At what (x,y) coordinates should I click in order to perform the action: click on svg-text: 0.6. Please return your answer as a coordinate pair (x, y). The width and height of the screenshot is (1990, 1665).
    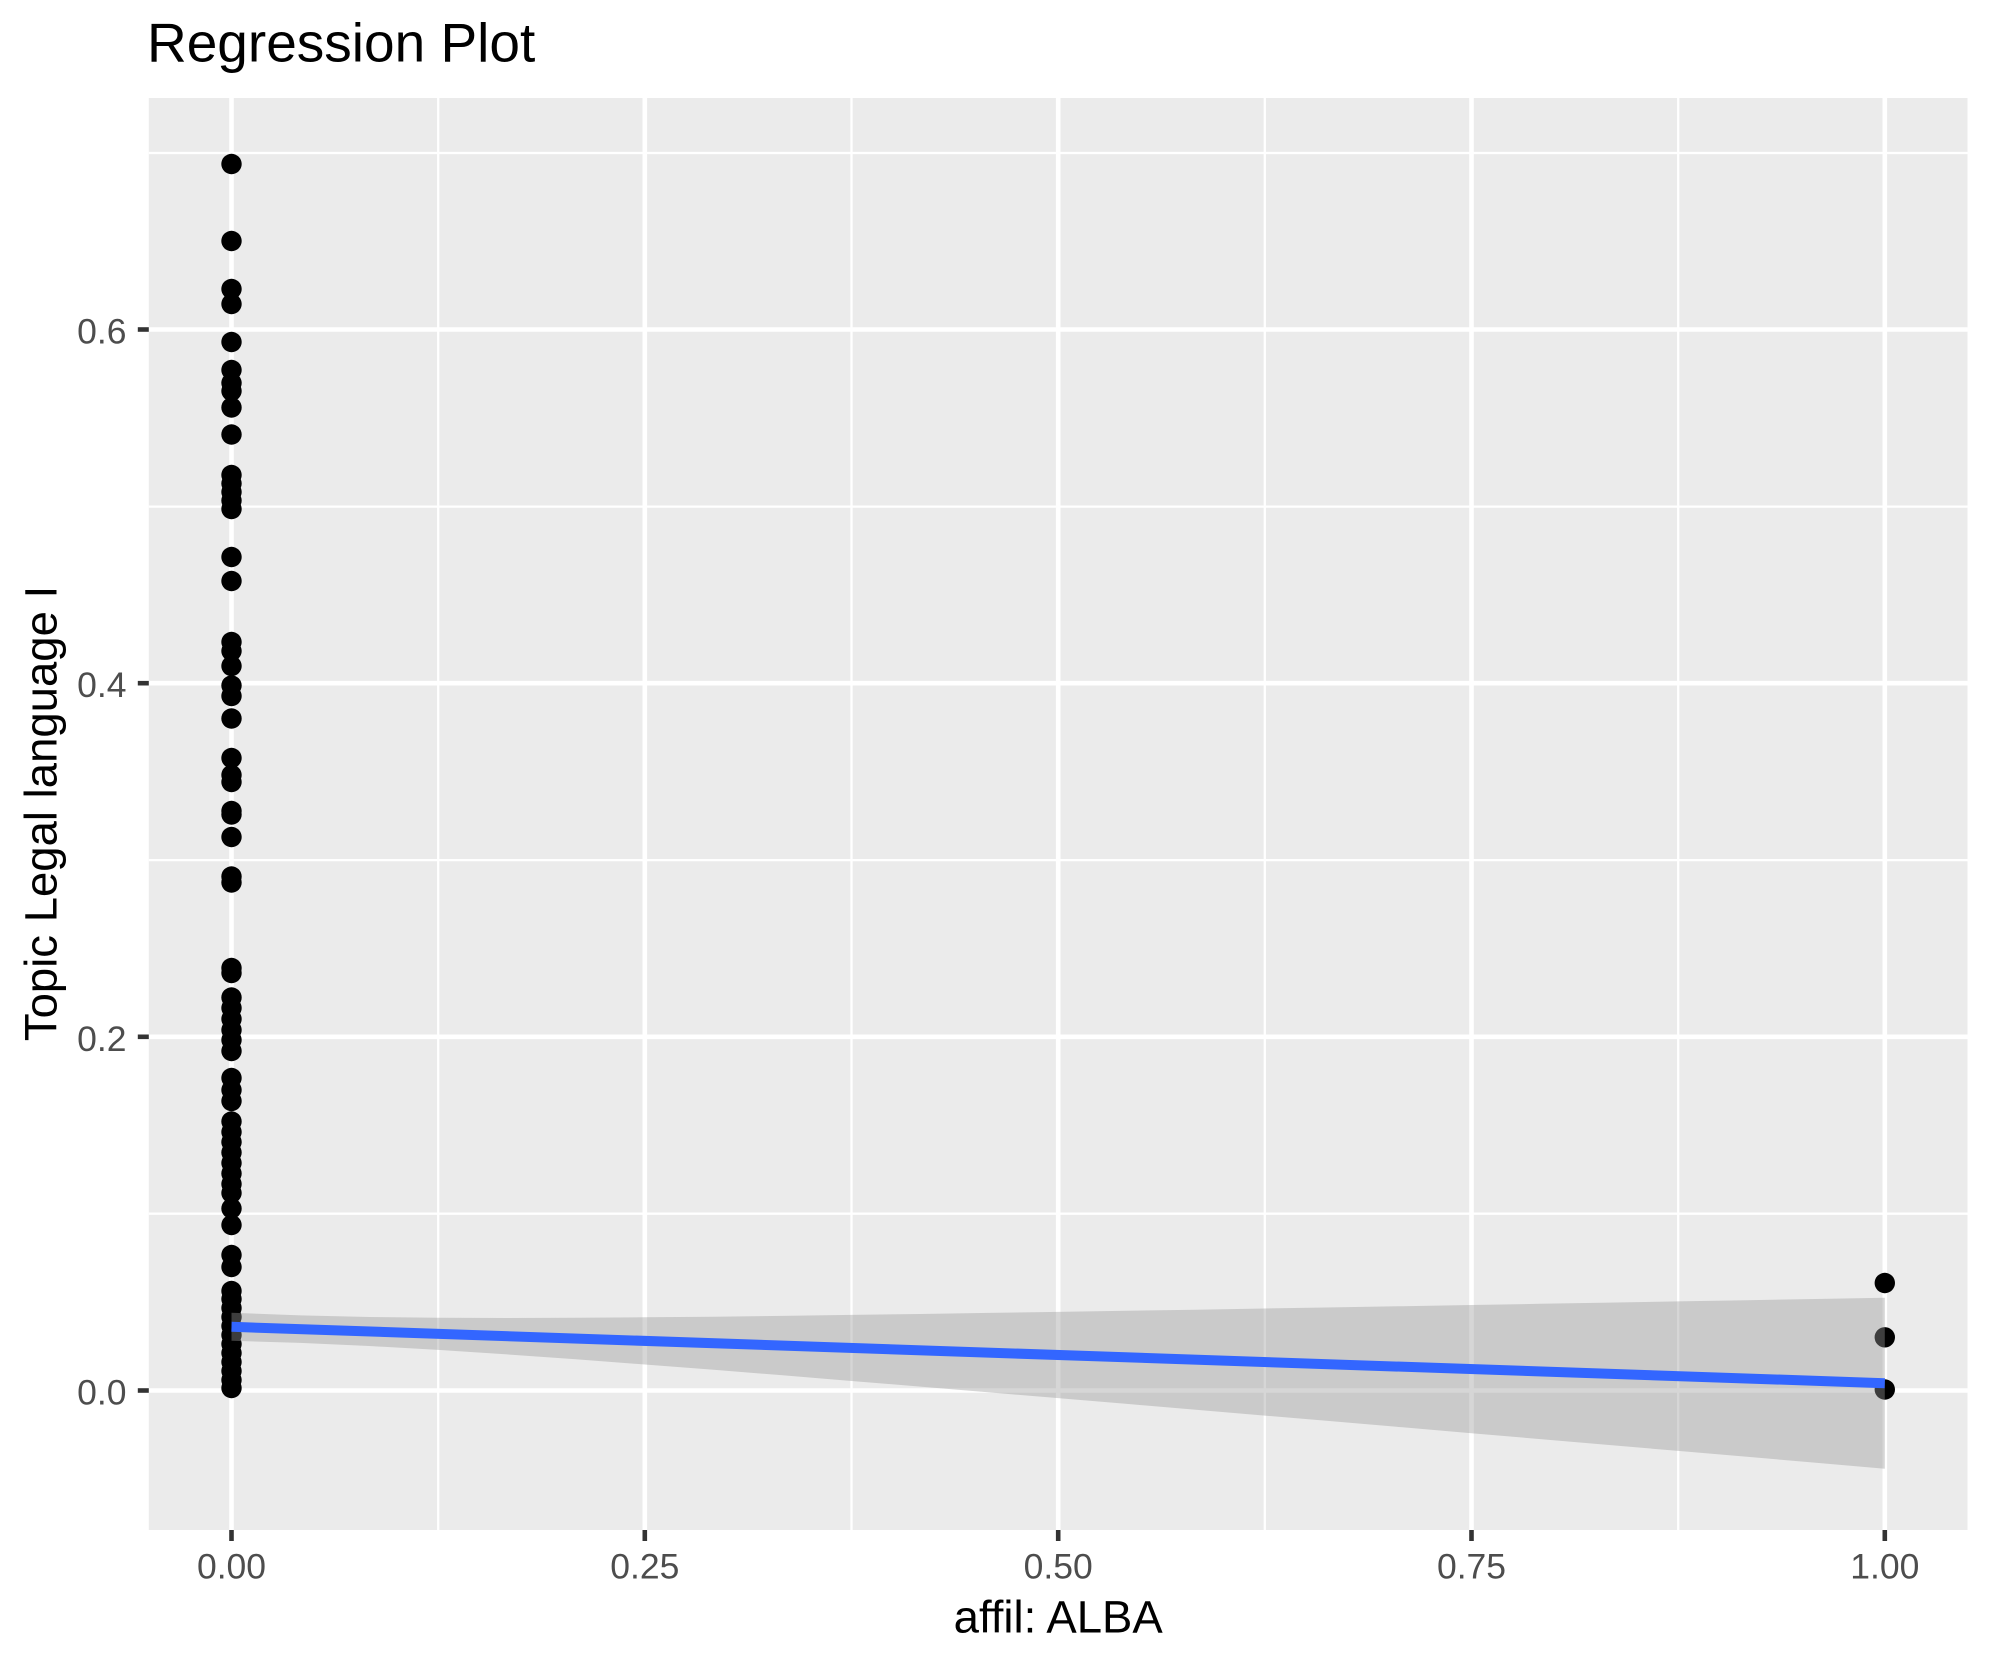
    Looking at the image, I should click on (101, 332).